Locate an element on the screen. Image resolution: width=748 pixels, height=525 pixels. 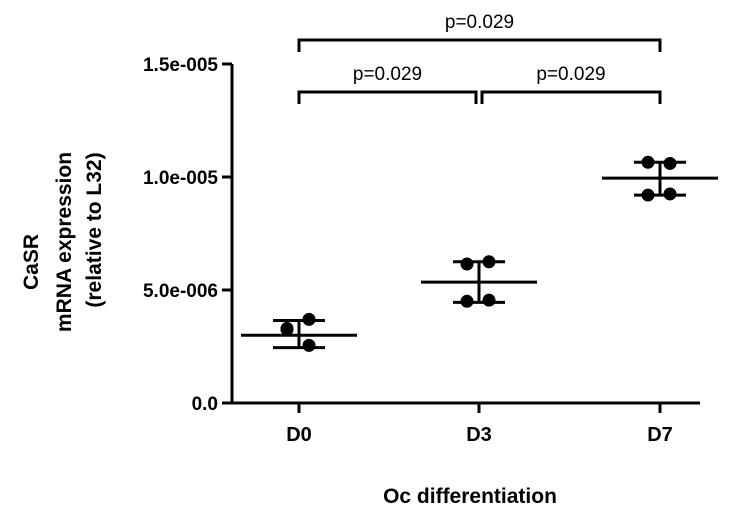
x-tick-label: D0 is located at coordinates (299, 435).